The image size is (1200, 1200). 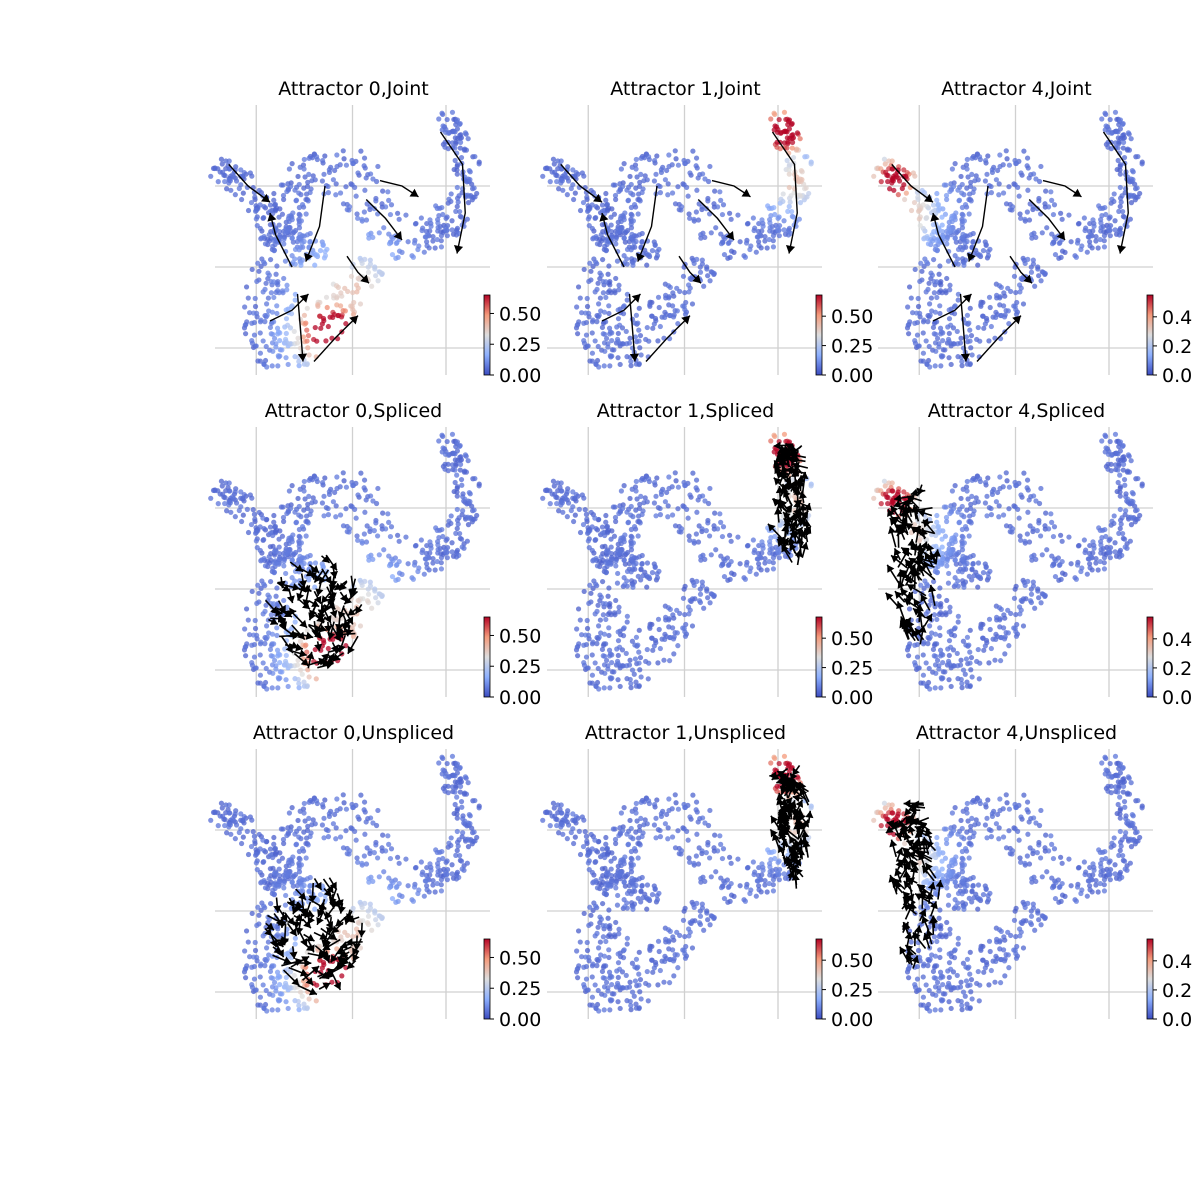 What do you see at coordinates (1177, 318) in the screenshot?
I see `colorbar-tick-label: 0.4` at bounding box center [1177, 318].